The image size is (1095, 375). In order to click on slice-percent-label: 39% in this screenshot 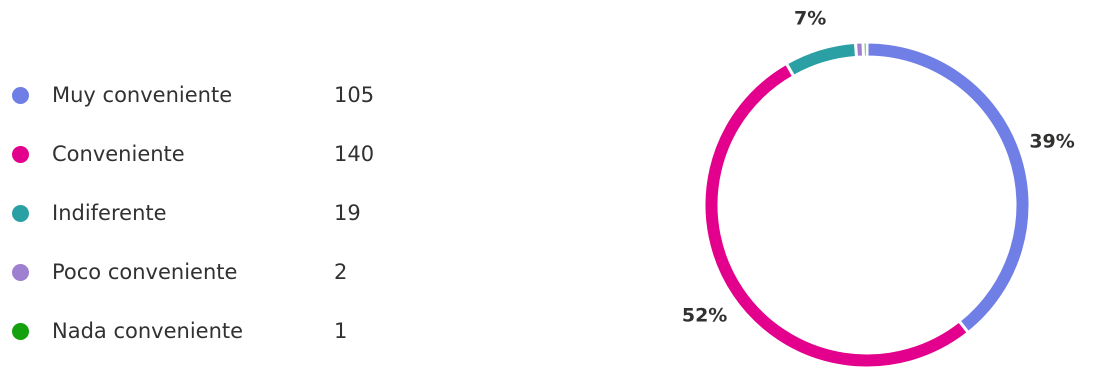, I will do `click(1051, 141)`.